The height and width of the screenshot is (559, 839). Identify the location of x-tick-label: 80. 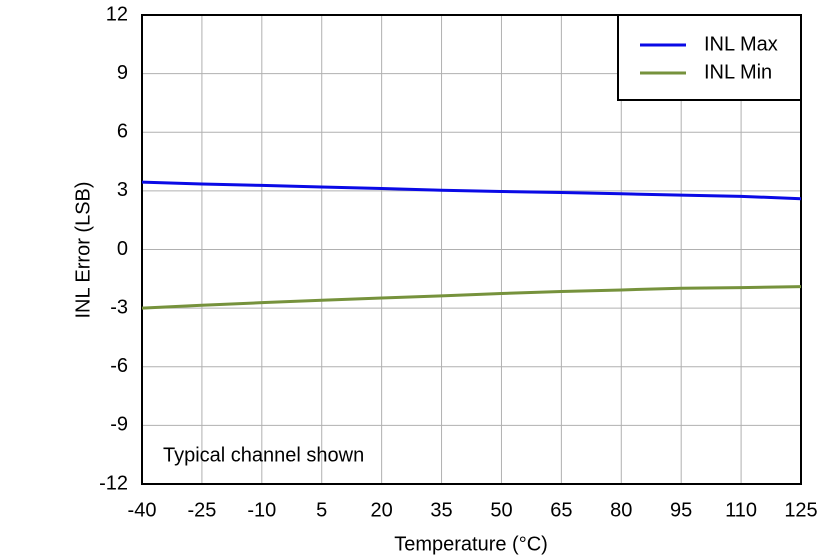
(621, 510).